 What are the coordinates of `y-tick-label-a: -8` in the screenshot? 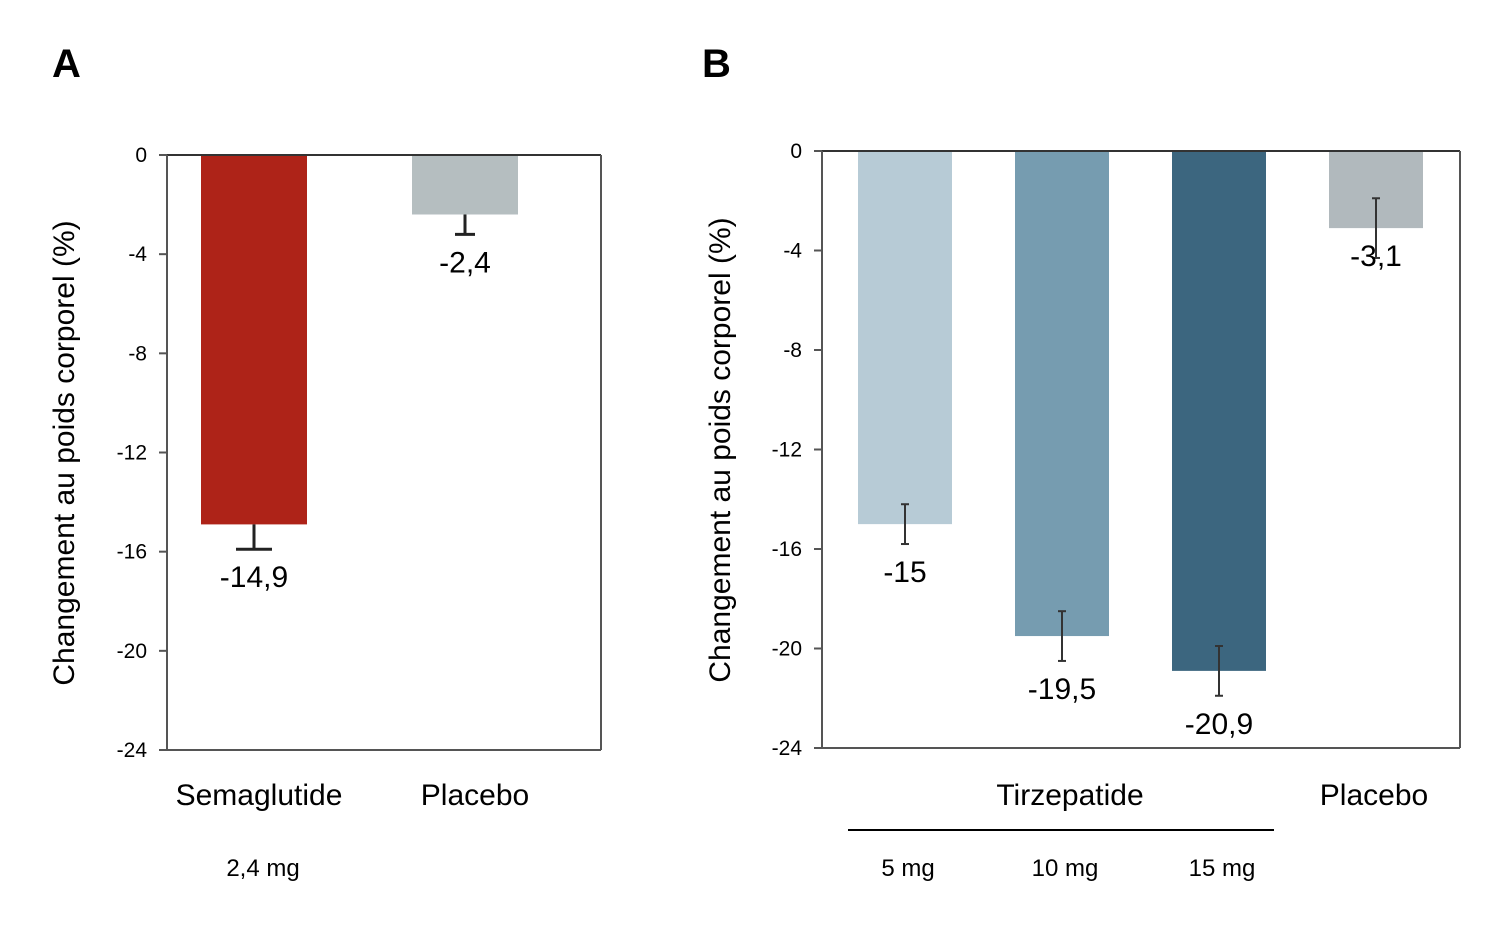 It's located at (137, 353).